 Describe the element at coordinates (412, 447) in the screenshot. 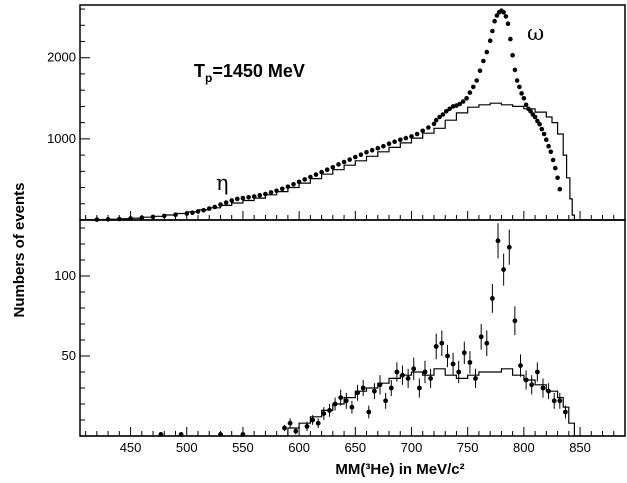

I see `x-tick-label-700: 700` at that location.